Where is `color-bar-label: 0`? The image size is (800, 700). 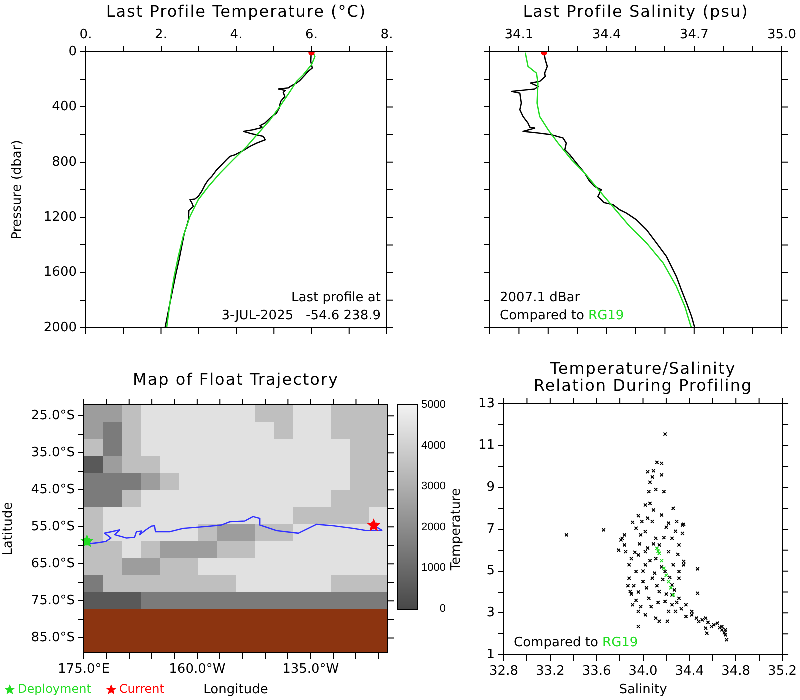
color-bar-label: 0 is located at coordinates (443, 609).